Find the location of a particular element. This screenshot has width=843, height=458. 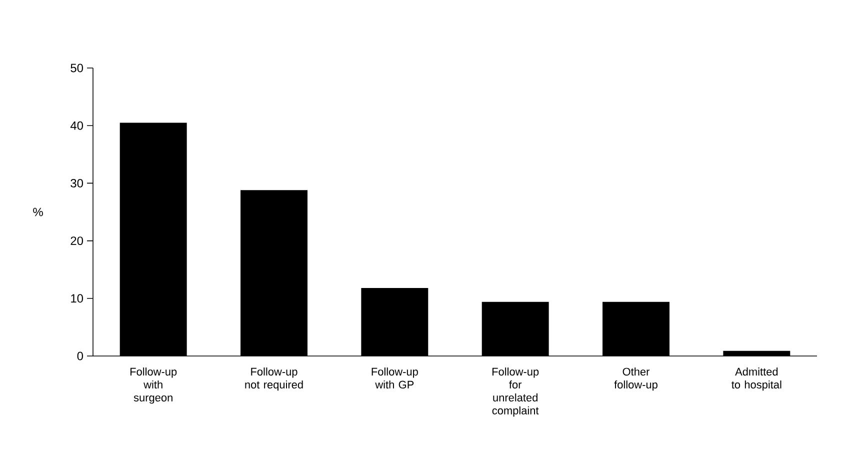

y-tick-label: 40 is located at coordinates (77, 125).